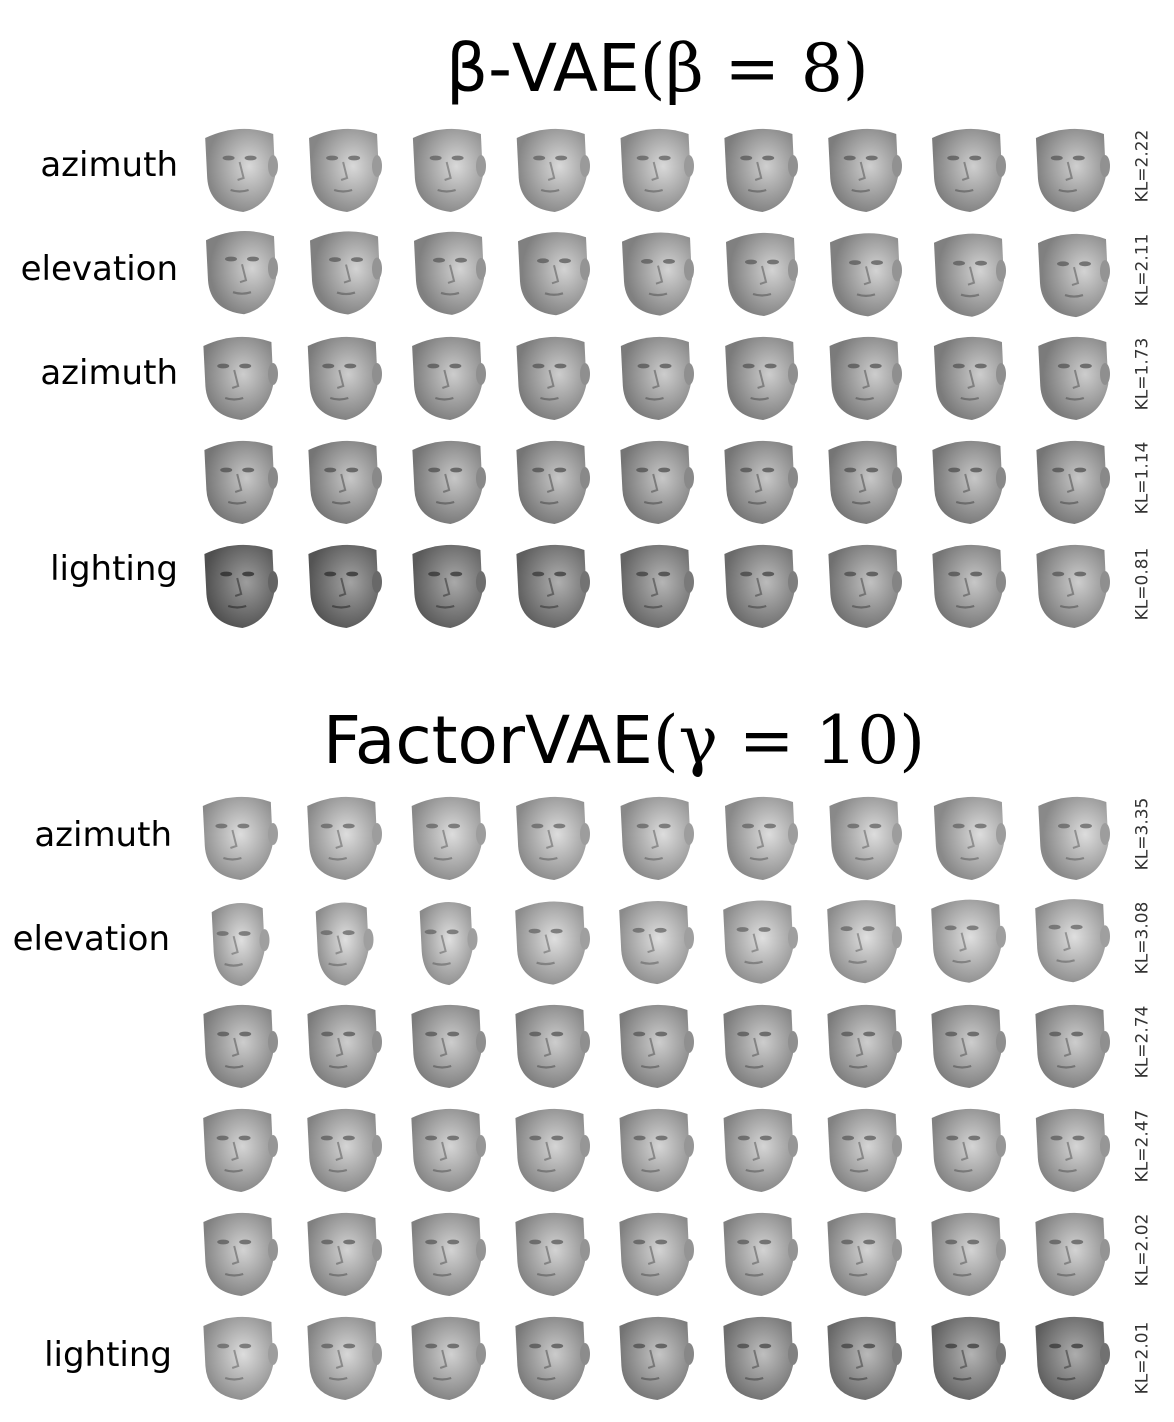  I want to click on factor-vae-row-2: elevation KL=3.08, so click(587, 938).